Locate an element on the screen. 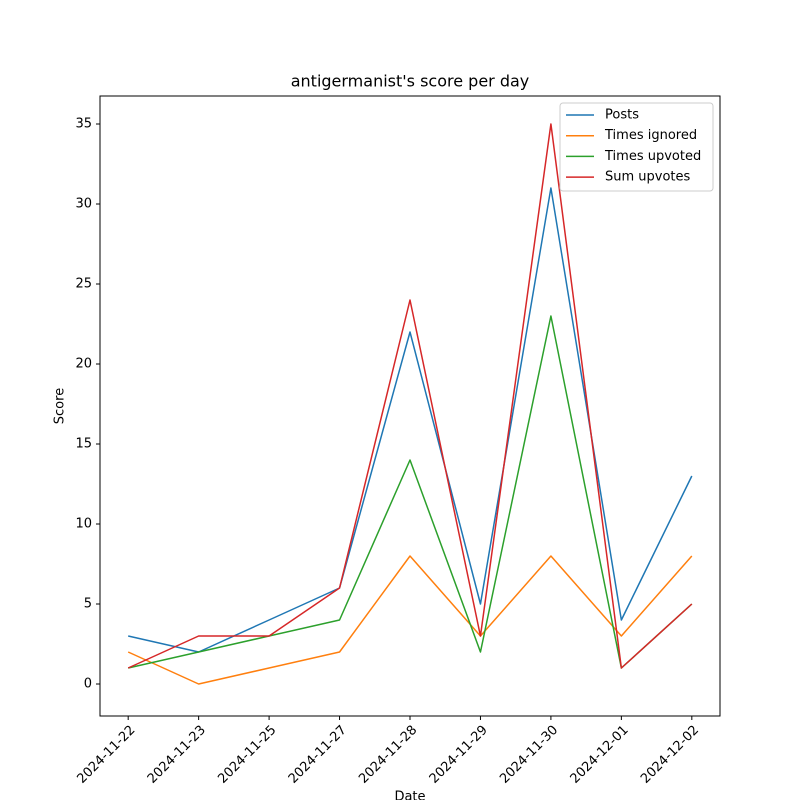 This screenshot has width=800, height=800. legend-label: Sum upvotes is located at coordinates (648, 177).